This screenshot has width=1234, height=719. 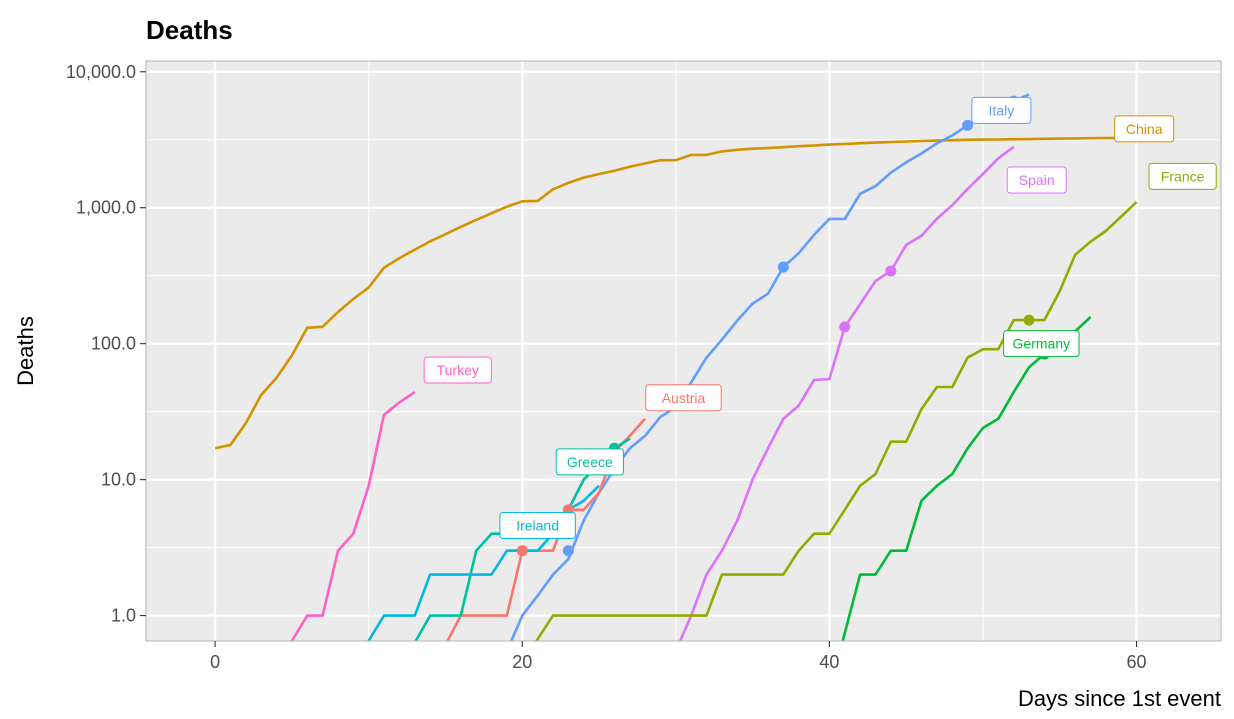 What do you see at coordinates (1119, 698) in the screenshot?
I see `x-axis-title: Days since 1st event` at bounding box center [1119, 698].